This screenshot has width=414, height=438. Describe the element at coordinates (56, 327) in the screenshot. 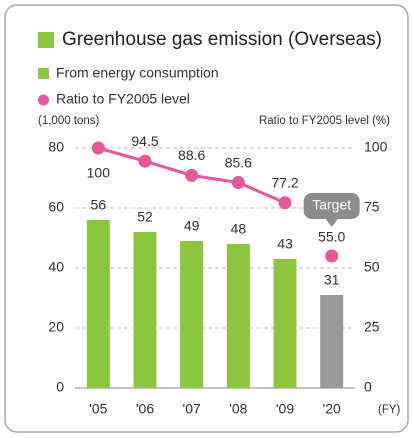

I see `y-tick-label: 20` at that location.